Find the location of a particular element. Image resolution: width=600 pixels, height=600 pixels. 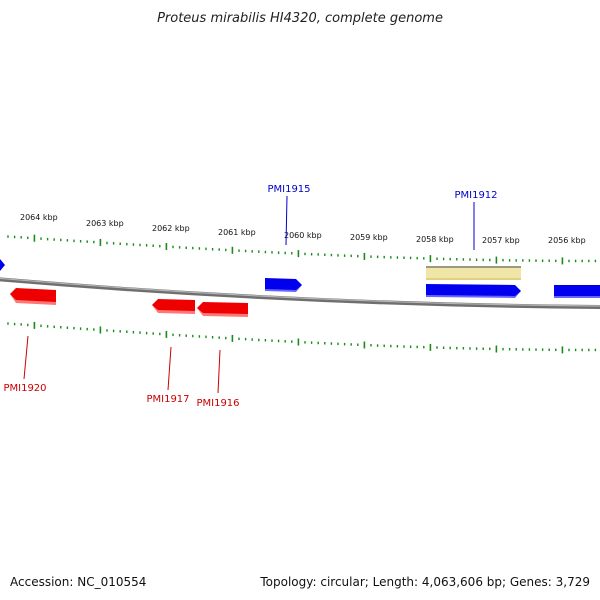

gene-label-pmi1915: PMI1915 is located at coordinates (288, 189).